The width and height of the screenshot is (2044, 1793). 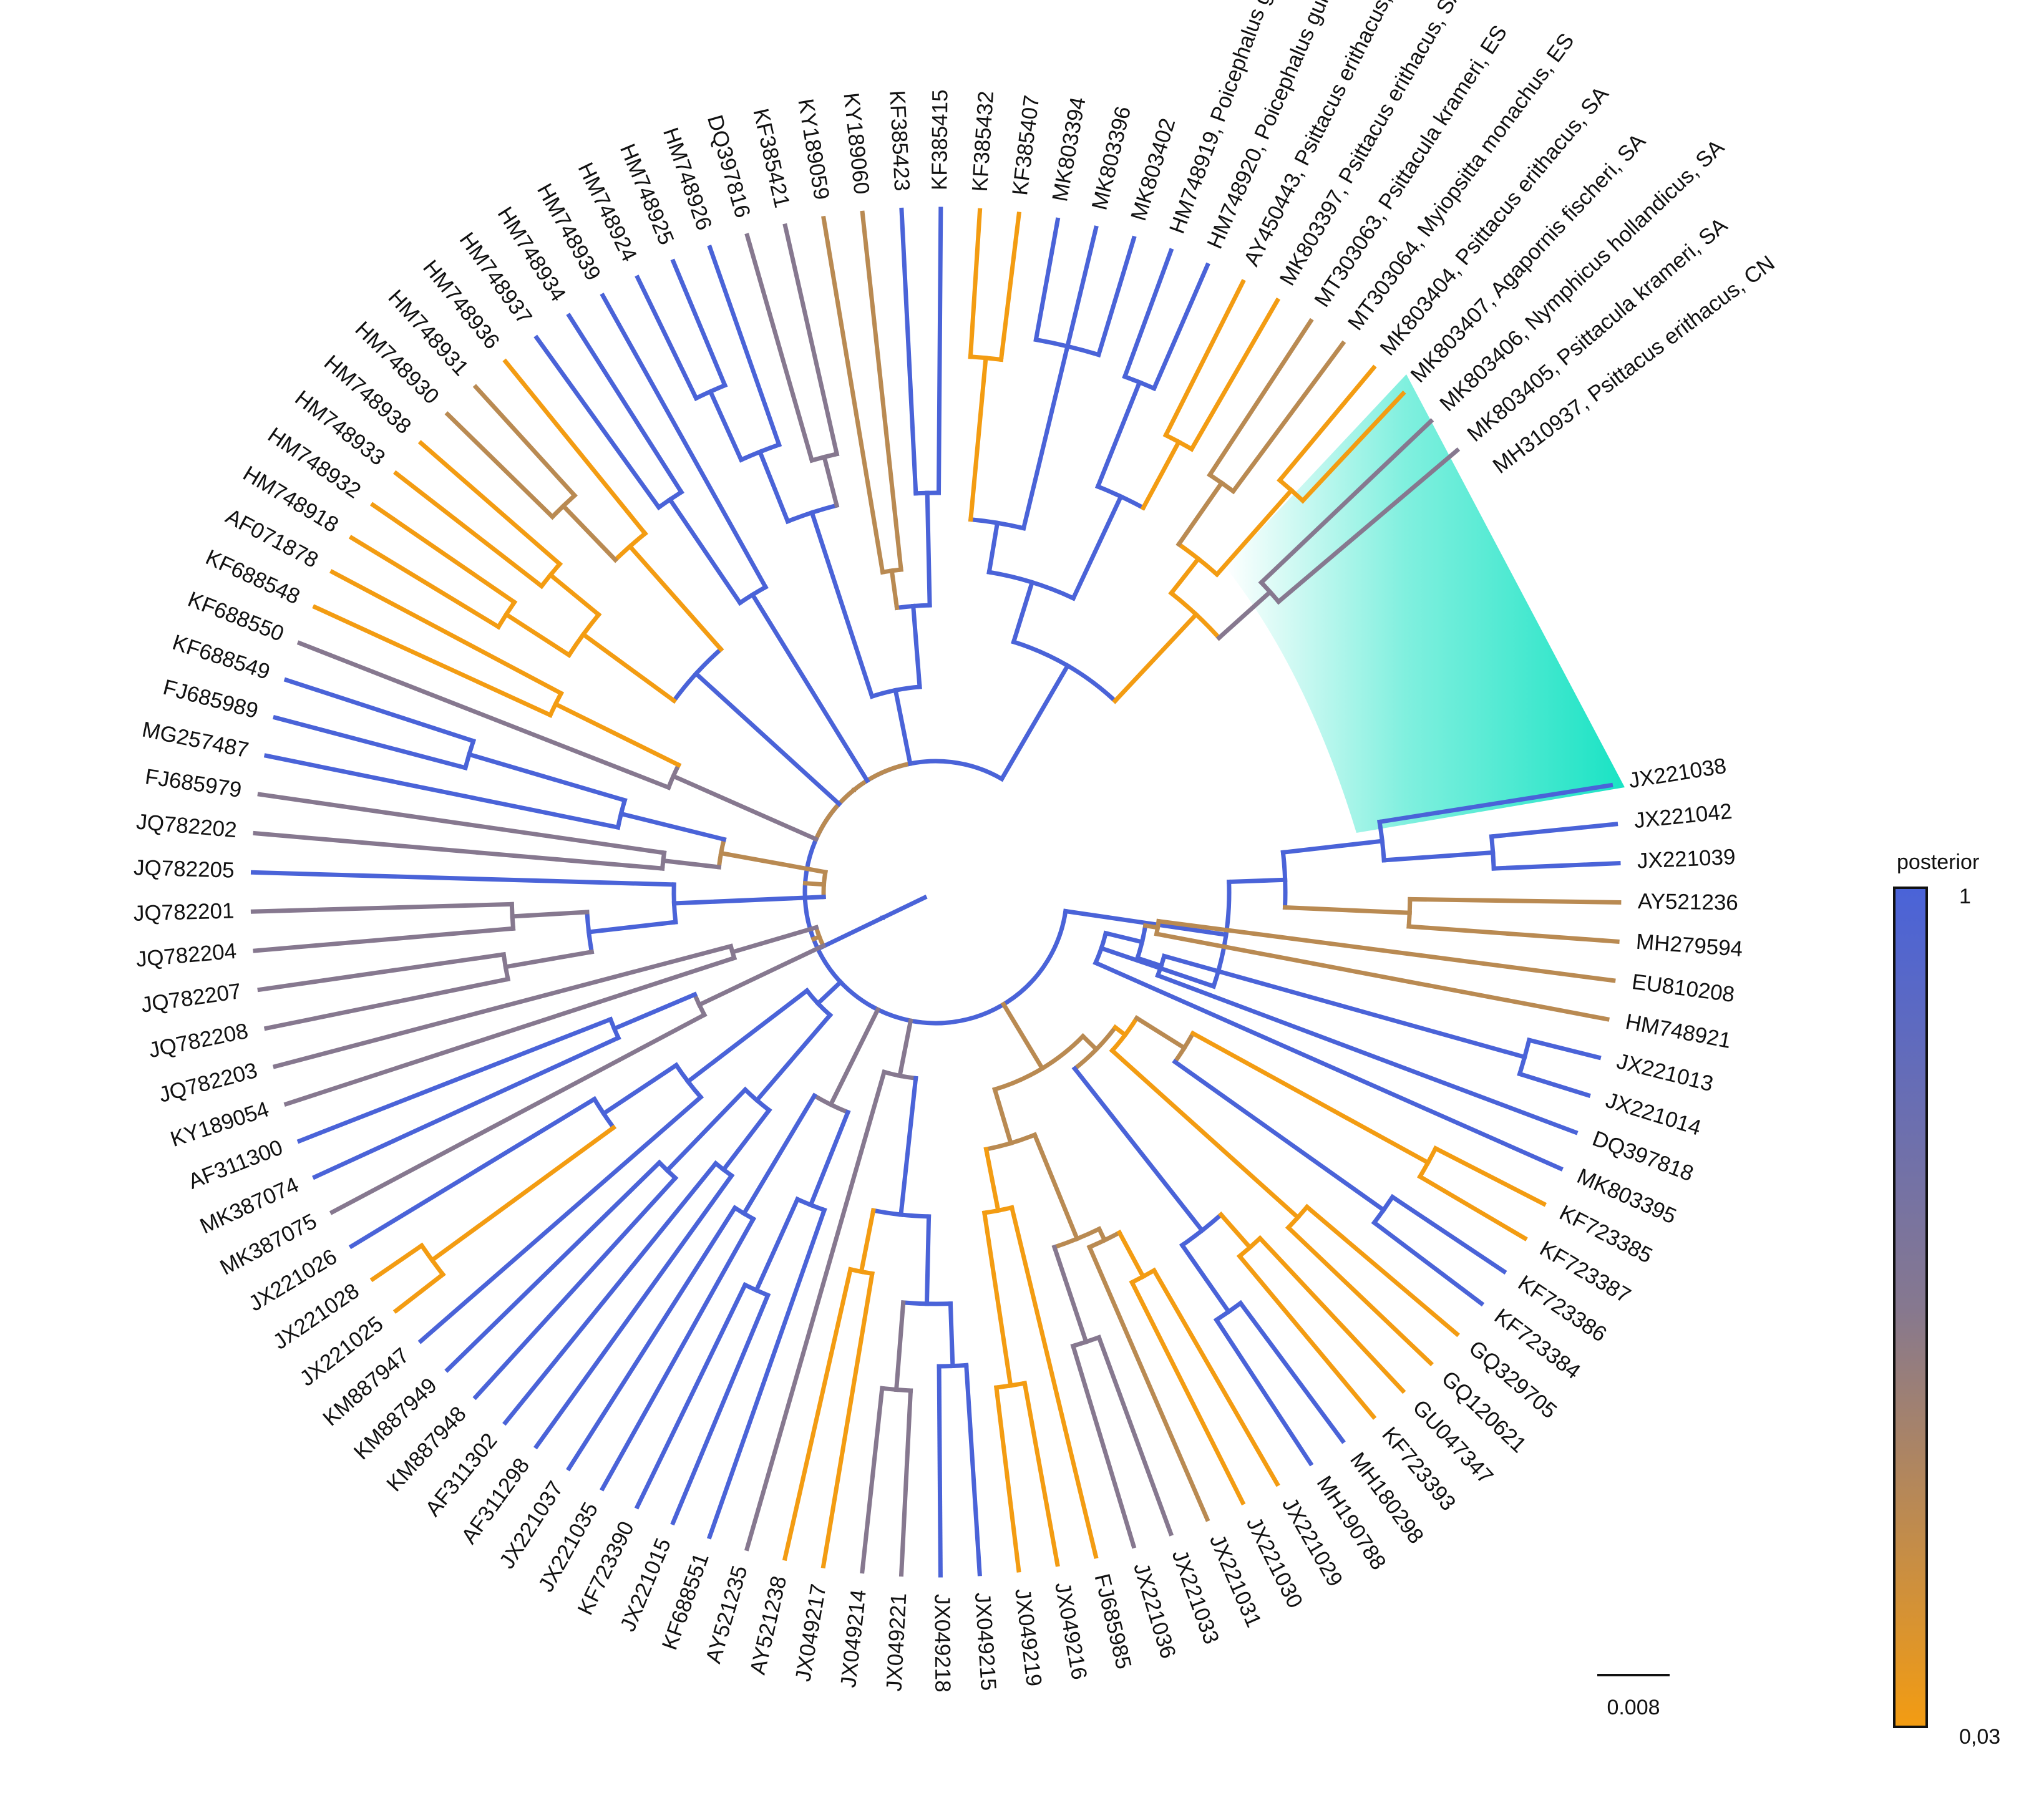 What do you see at coordinates (184, 912) in the screenshot?
I see `tip-label: JQ782201` at bounding box center [184, 912].